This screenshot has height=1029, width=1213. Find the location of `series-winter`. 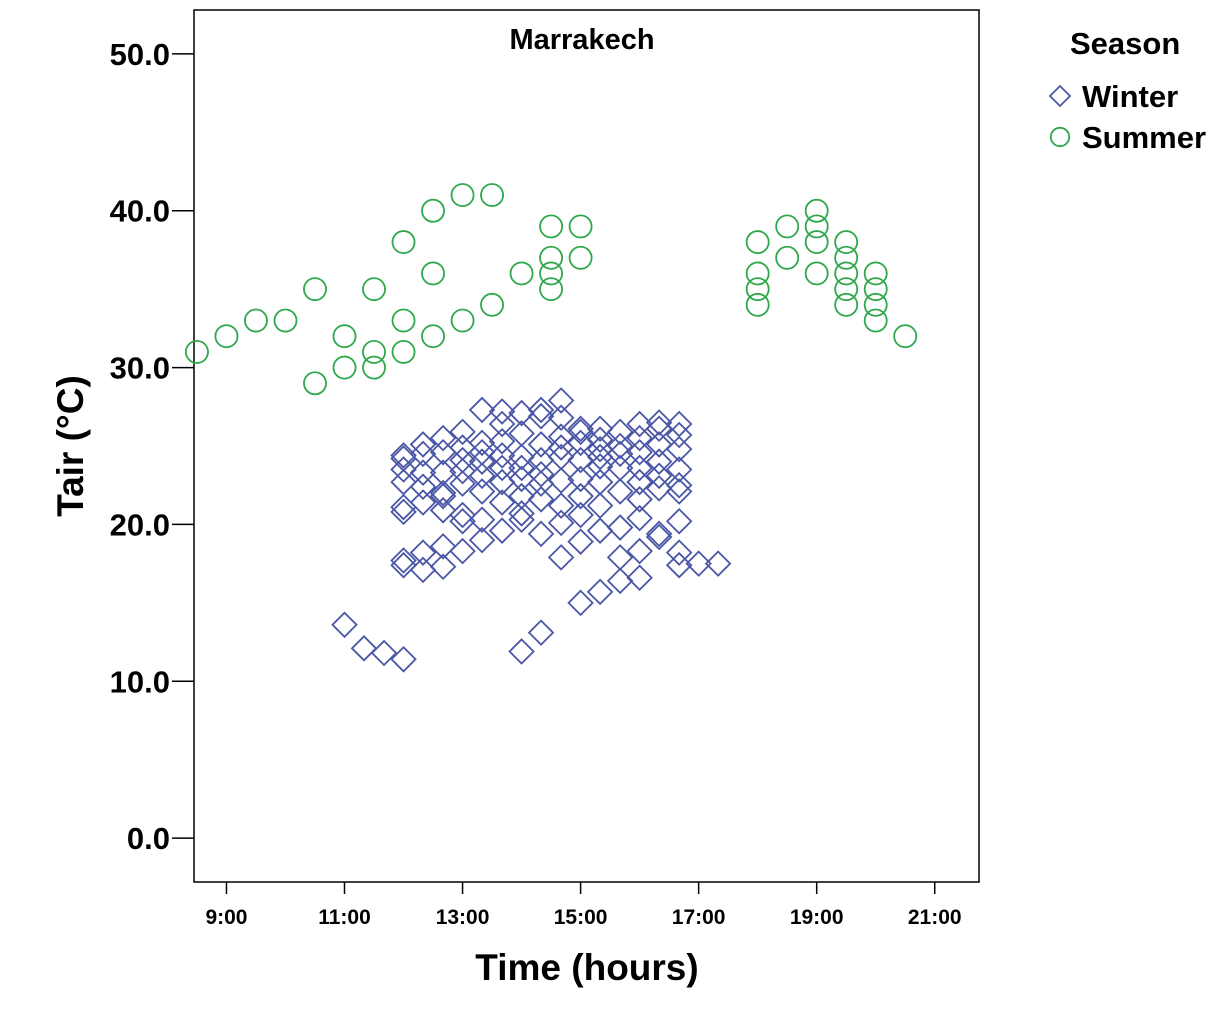

series-winter is located at coordinates (531, 530).